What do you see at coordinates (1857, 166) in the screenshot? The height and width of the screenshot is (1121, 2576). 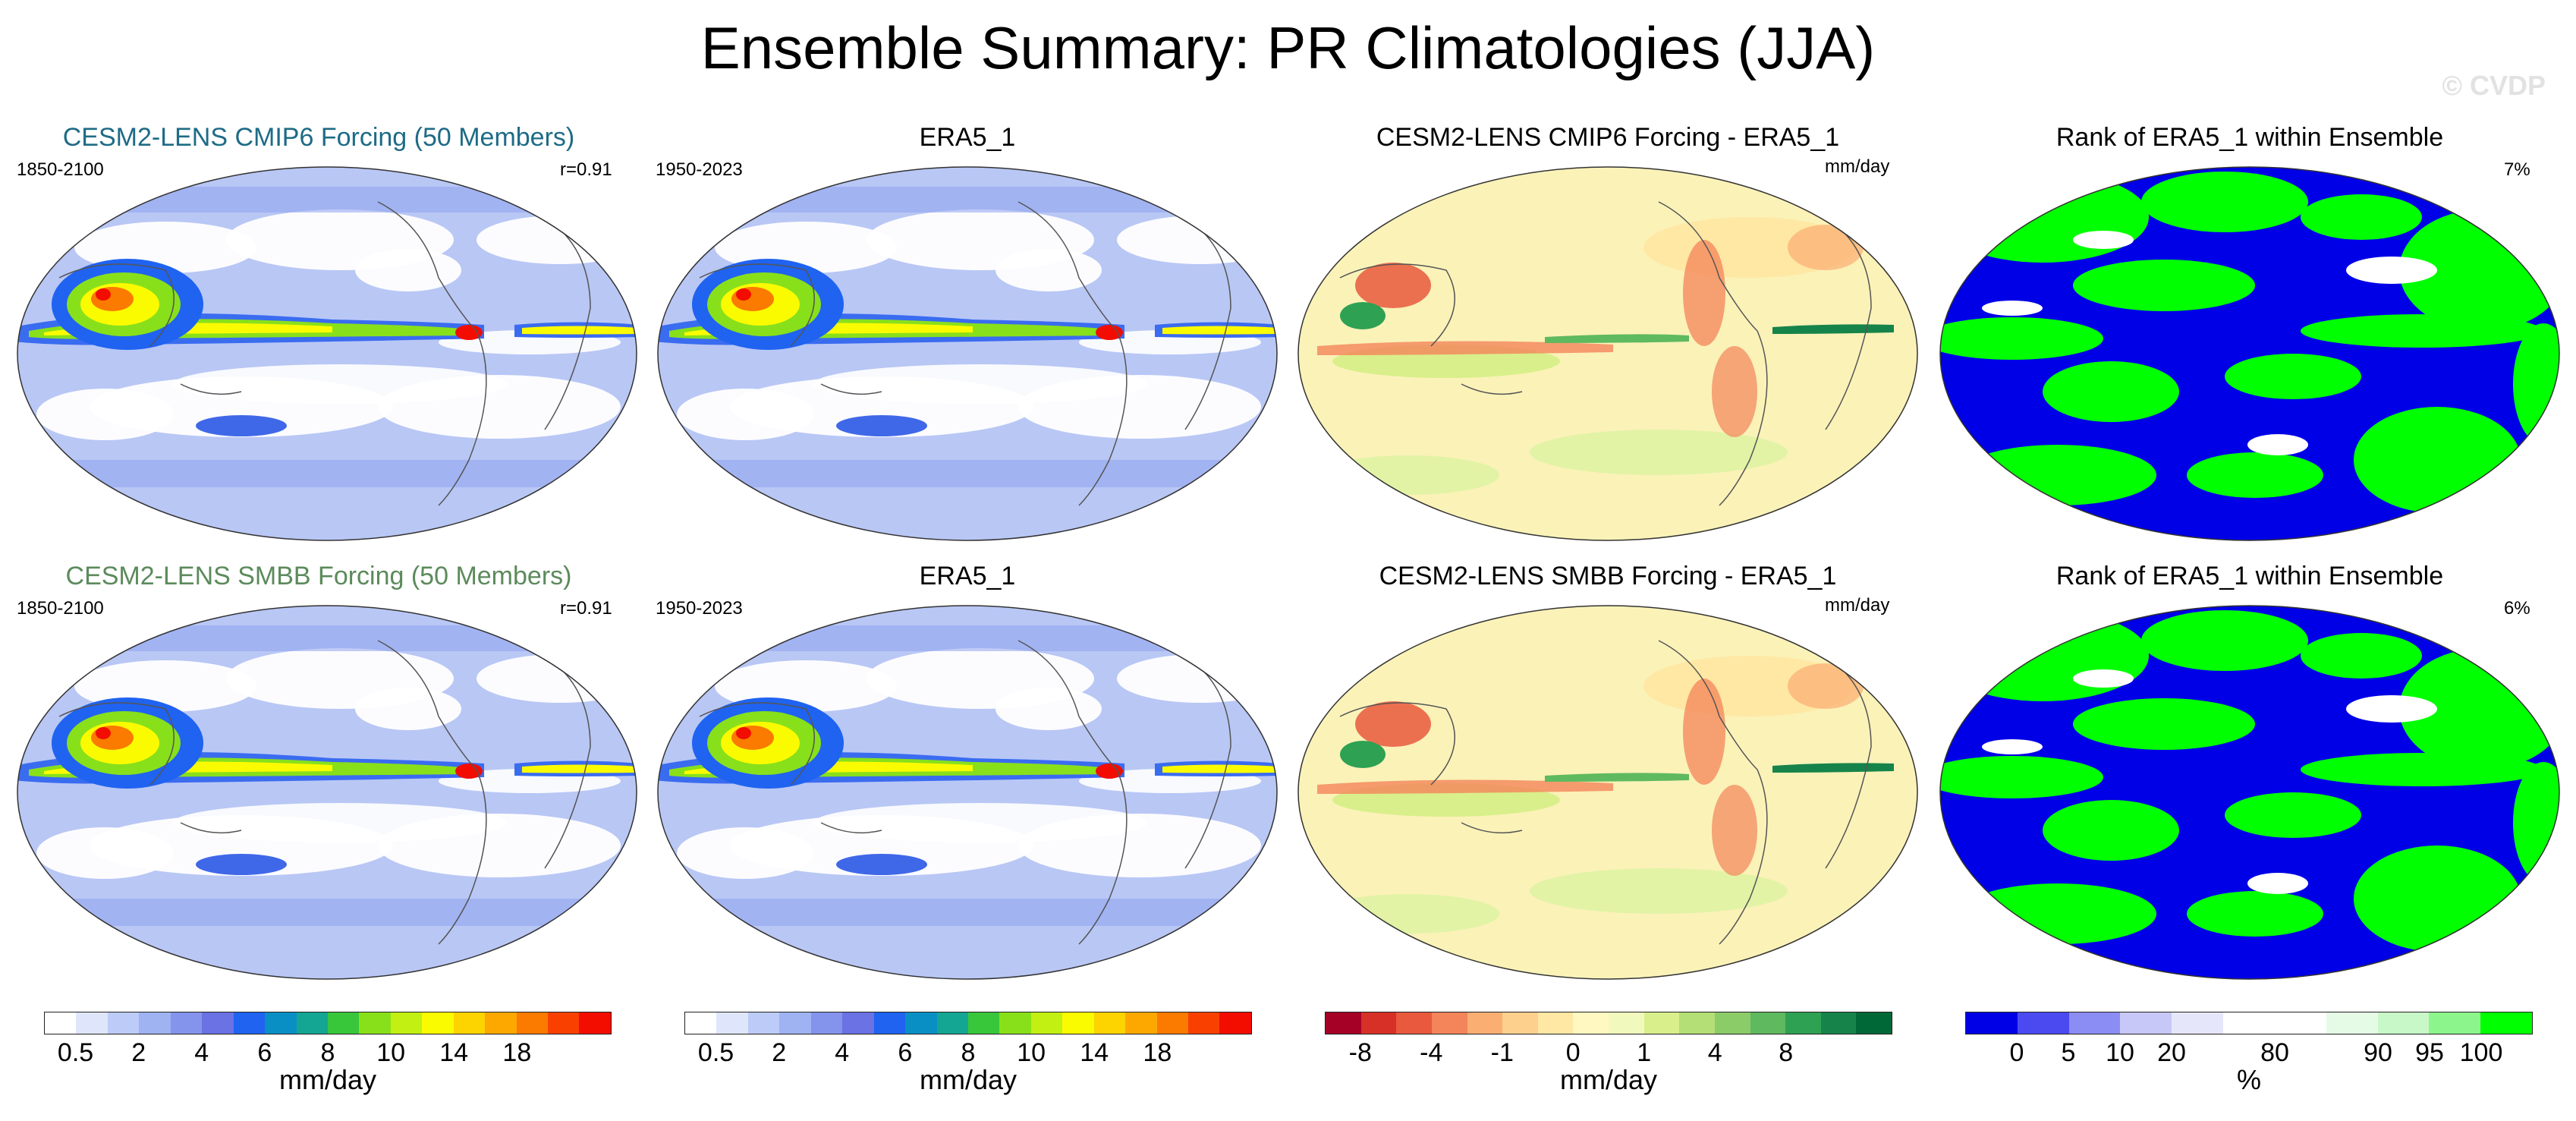 I see `diff-unit-row1: mm/day` at bounding box center [1857, 166].